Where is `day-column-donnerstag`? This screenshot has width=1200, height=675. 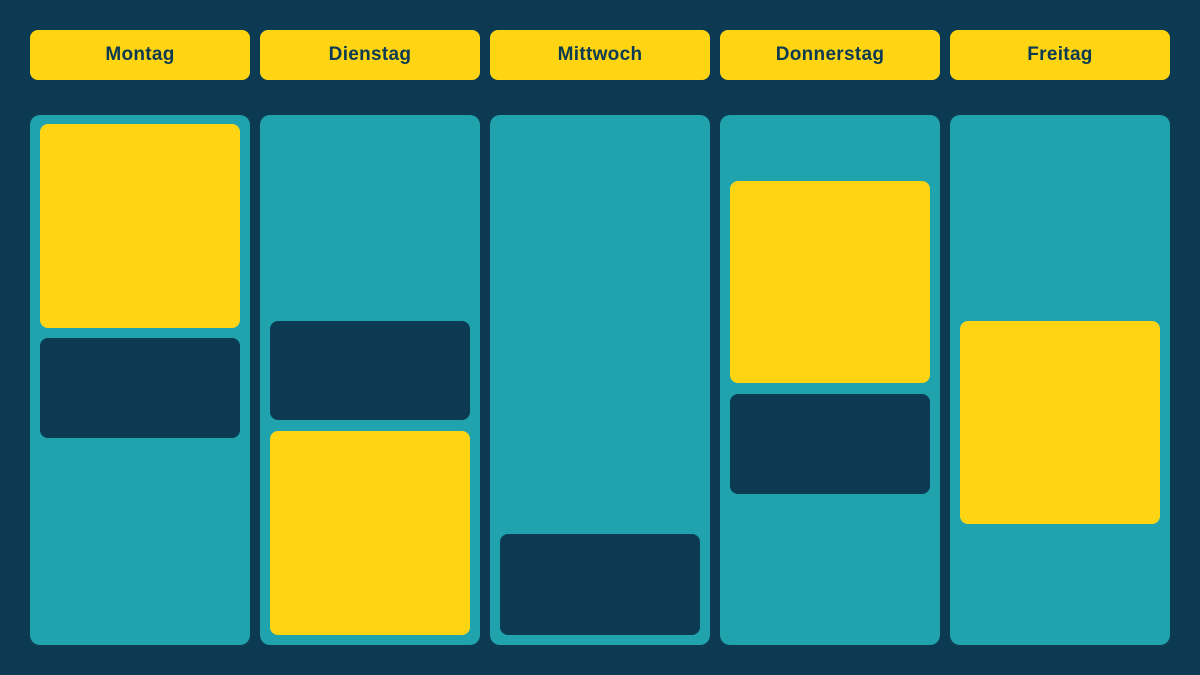
day-column-donnerstag is located at coordinates (830, 380).